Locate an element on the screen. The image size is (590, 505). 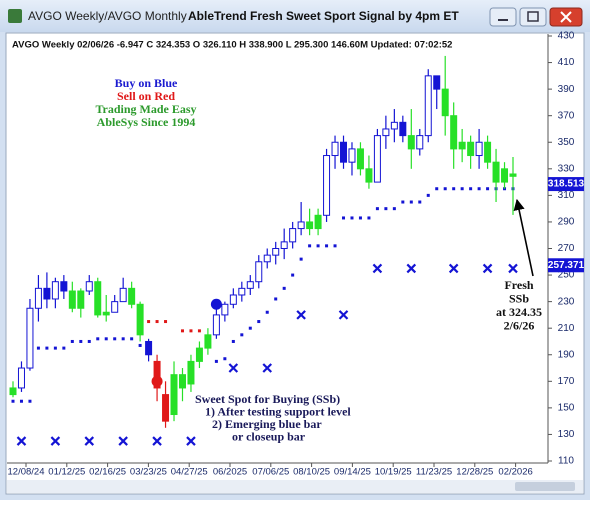
maximize-icon is located at coordinates (533, 16).